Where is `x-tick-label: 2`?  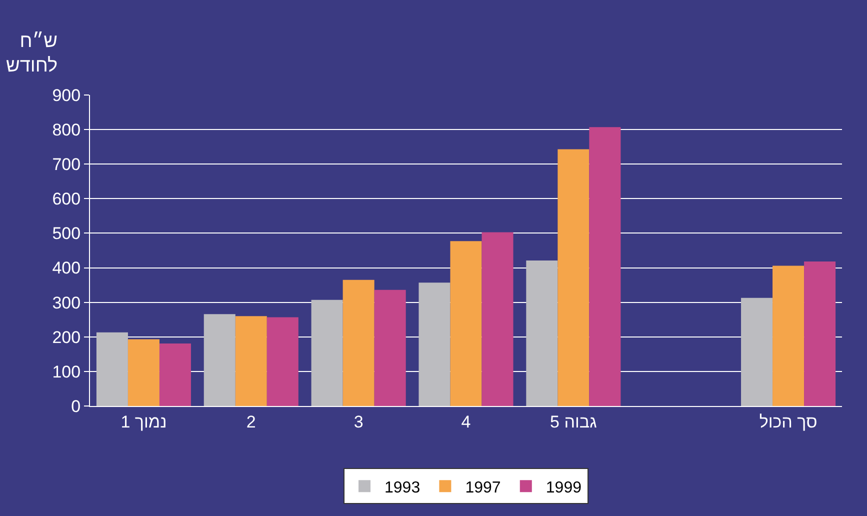
x-tick-label: 2 is located at coordinates (251, 422).